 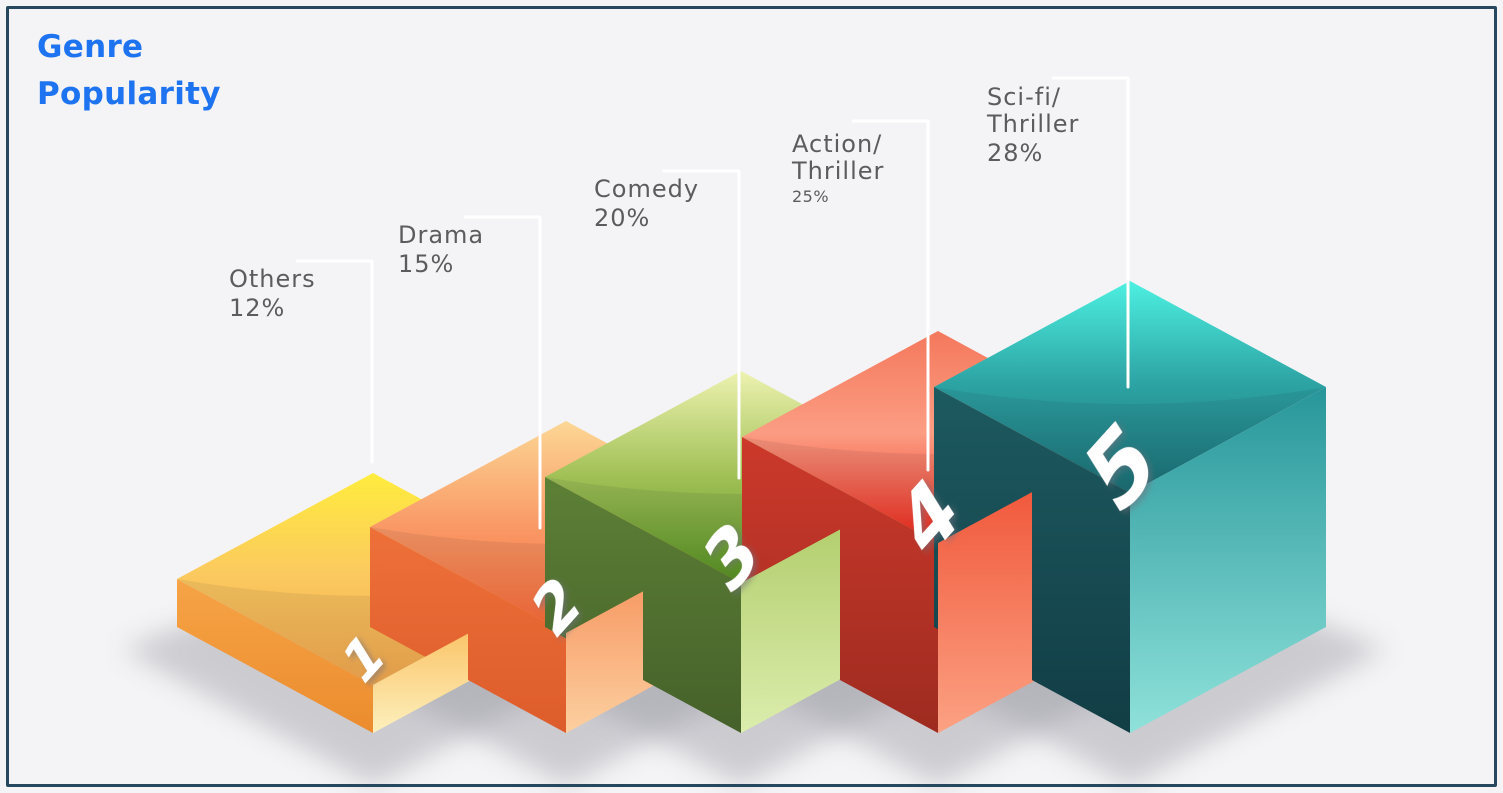 I want to click on genre-label-2-line-1: Drama, so click(x=441, y=235).